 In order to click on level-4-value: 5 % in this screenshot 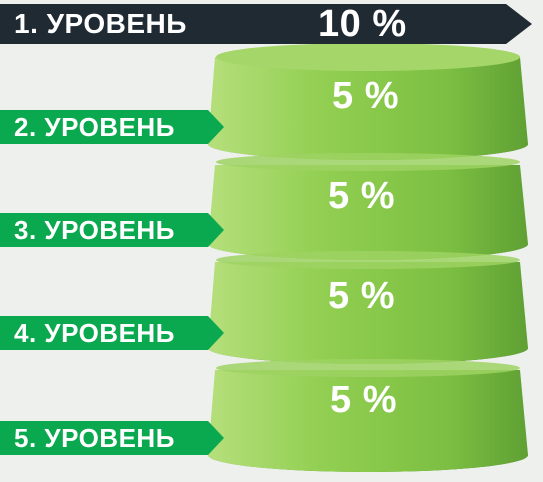, I will do `click(361, 296)`.